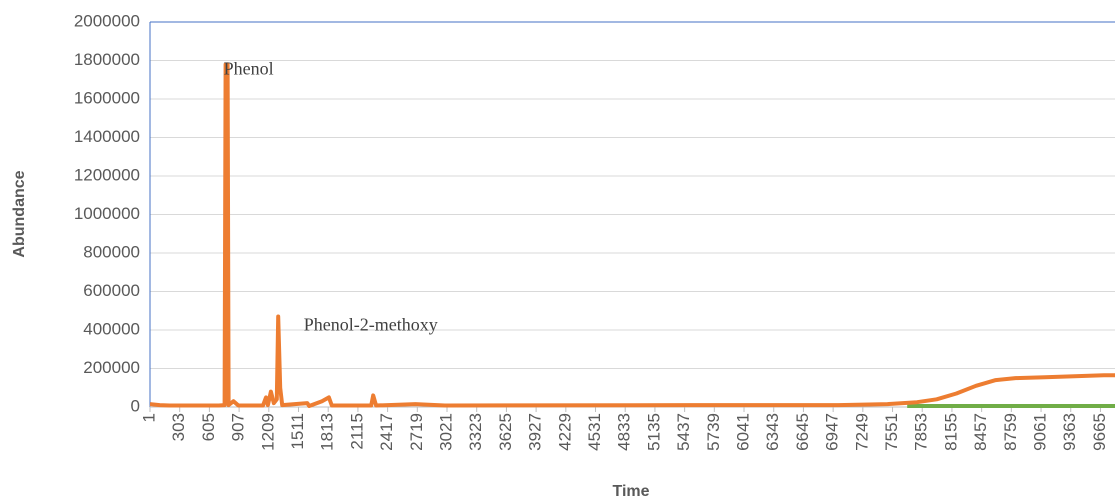 The width and height of the screenshot is (1115, 503). I want to click on x-tick-label: 9061, so click(1040, 432).